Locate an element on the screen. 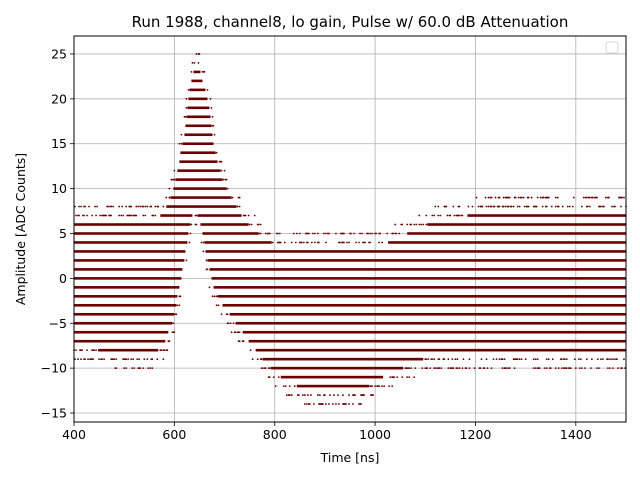 This screenshot has height=480, width=640. y-tick-label: 5 is located at coordinates (63, 233).